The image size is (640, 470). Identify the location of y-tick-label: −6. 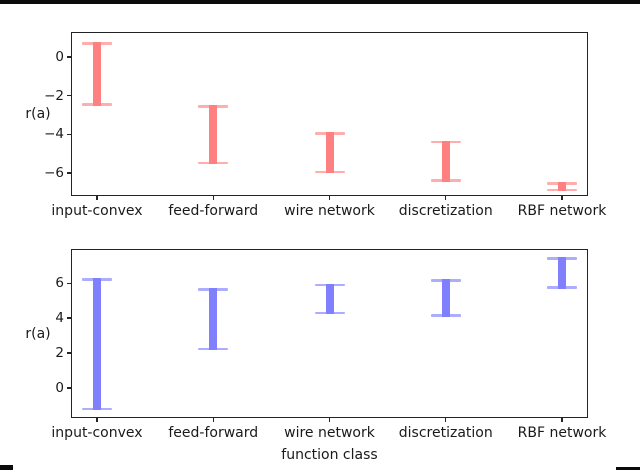
(54, 172).